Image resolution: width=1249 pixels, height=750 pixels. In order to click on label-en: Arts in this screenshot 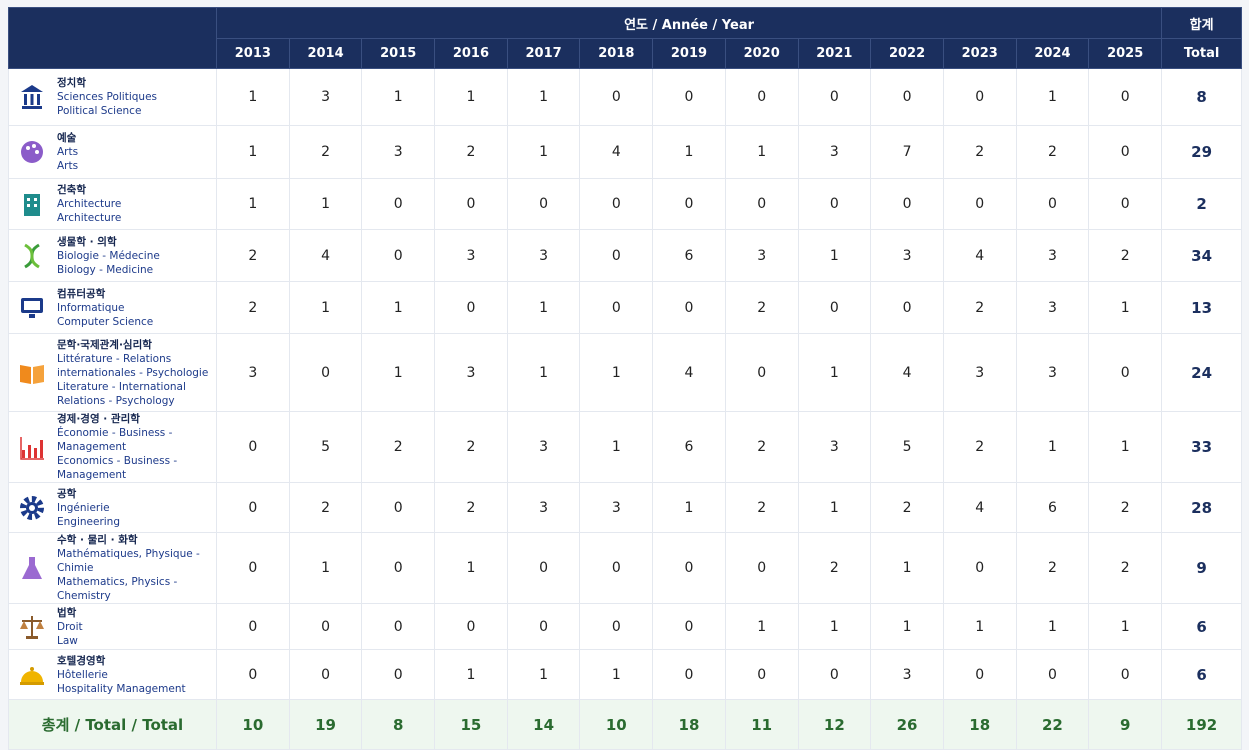, I will do `click(68, 166)`.